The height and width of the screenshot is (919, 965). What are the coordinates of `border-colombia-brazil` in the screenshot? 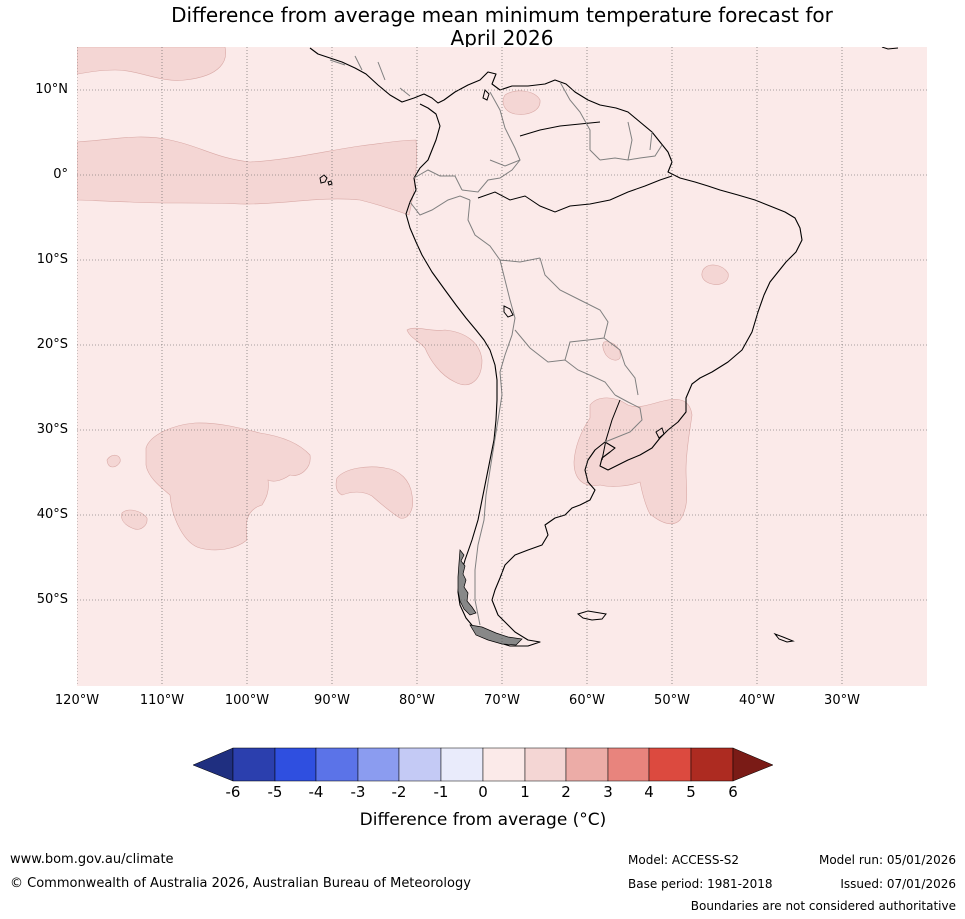 It's located at (491, 176).